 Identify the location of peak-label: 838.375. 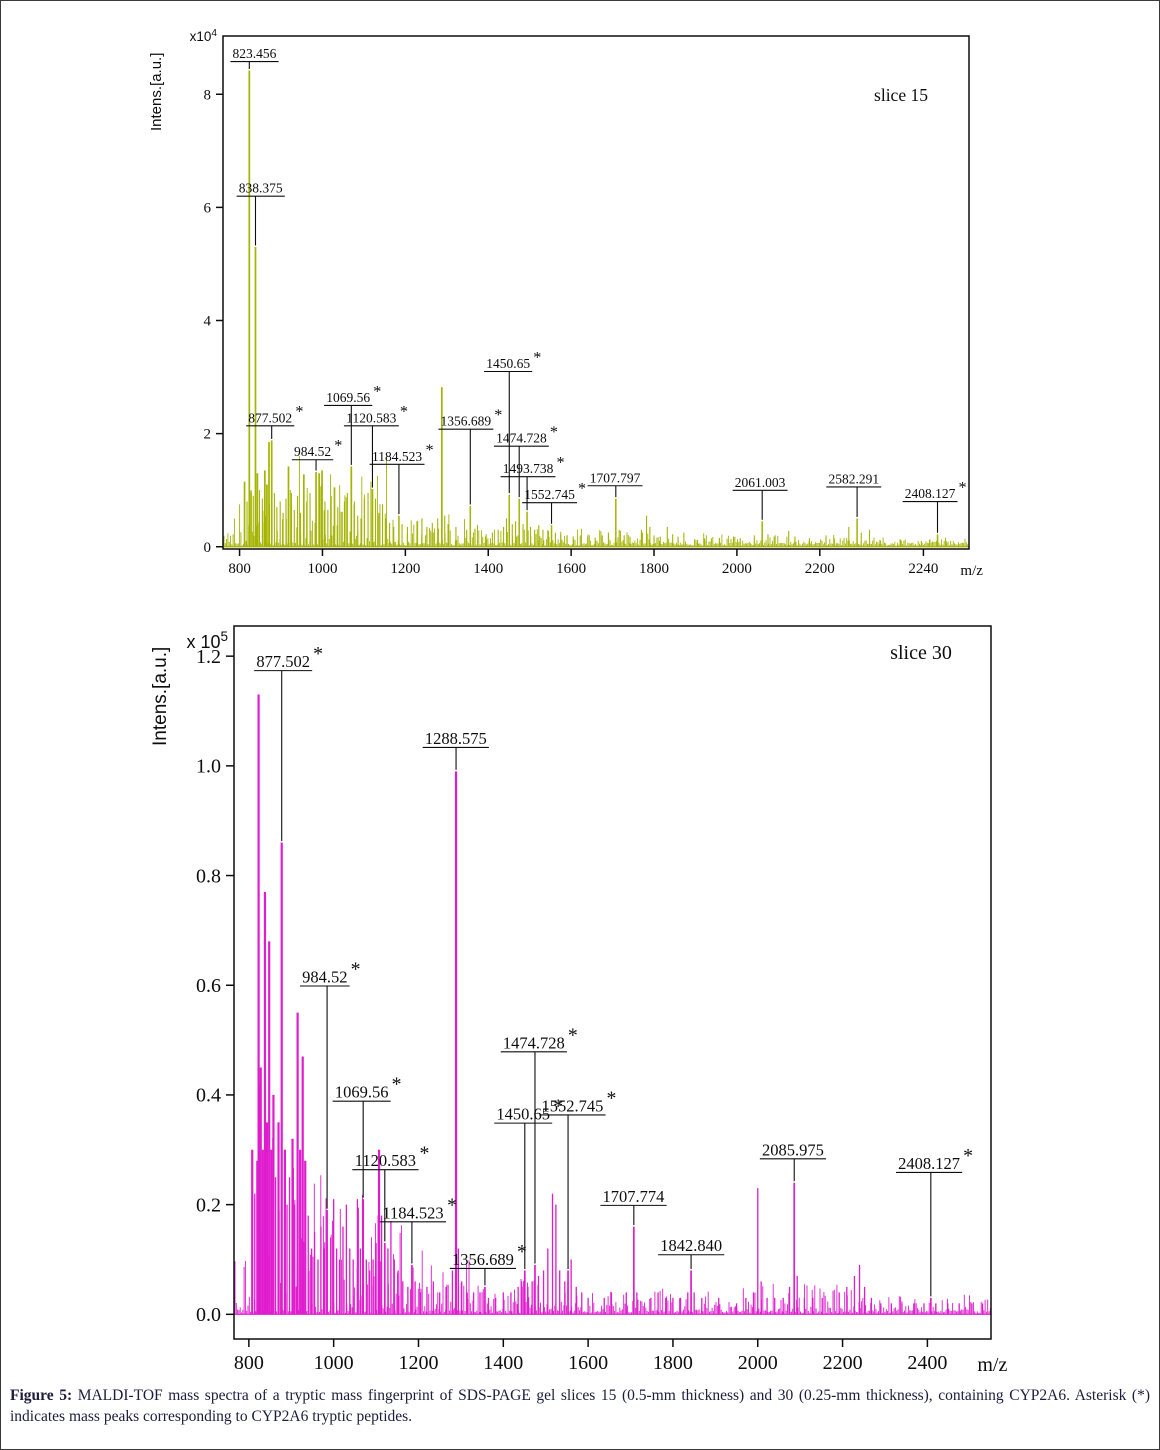
(261, 188).